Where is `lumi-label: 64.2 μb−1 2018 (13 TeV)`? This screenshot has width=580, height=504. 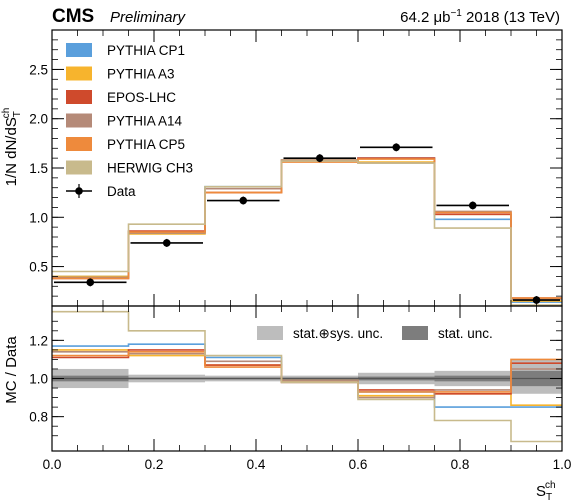 lumi-label: 64.2 μb−1 2018 (13 TeV) is located at coordinates (480, 17).